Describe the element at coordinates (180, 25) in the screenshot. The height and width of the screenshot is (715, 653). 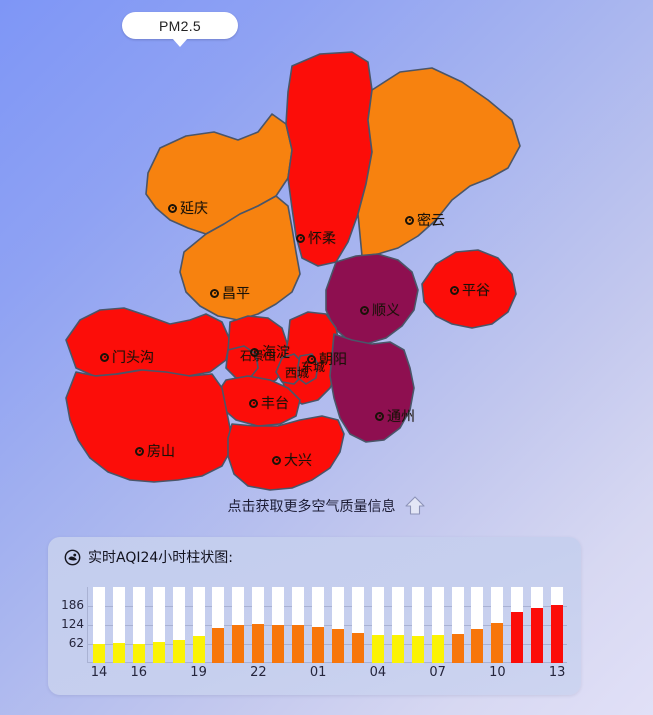
I see `pm25-tooltip-label: PM2.5` at that location.